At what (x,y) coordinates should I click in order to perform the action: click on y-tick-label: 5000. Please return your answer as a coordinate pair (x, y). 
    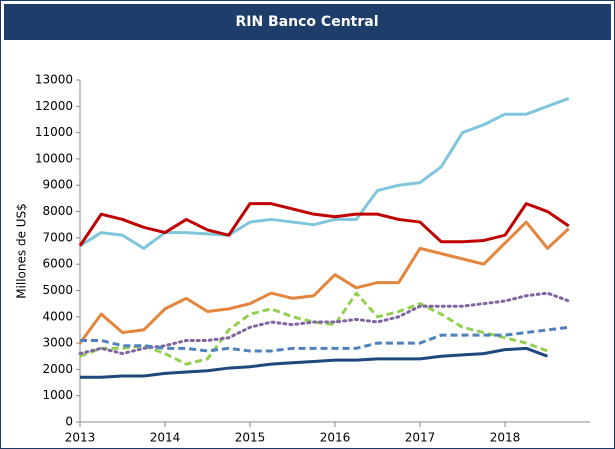
    Looking at the image, I should click on (57, 290).